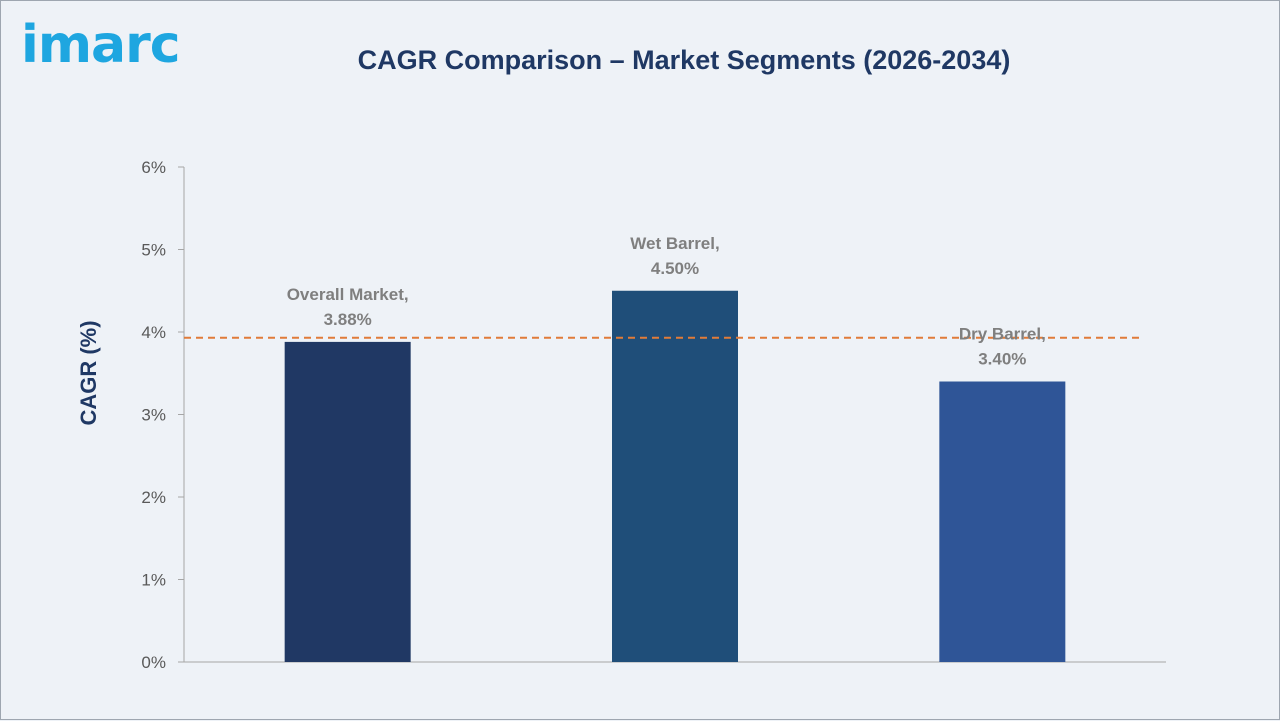 The image size is (1280, 721). Describe the element at coordinates (153, 332) in the screenshot. I see `y-tick-label: 4%` at that location.